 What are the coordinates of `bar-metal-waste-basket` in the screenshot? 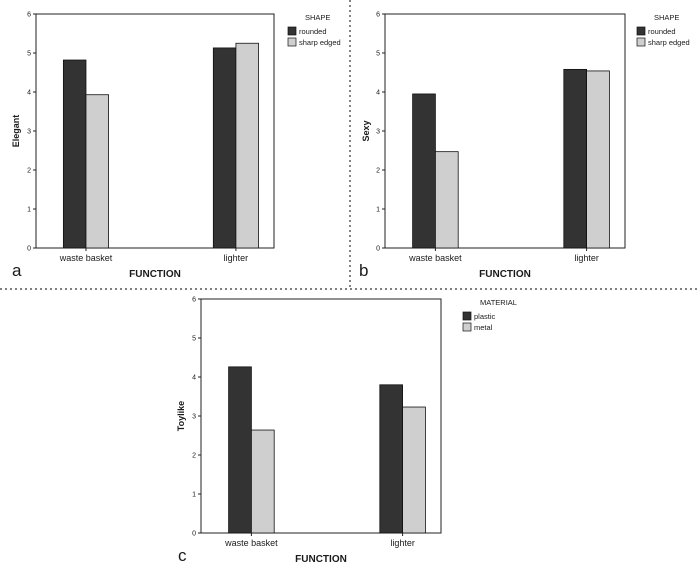 It's located at (262, 481).